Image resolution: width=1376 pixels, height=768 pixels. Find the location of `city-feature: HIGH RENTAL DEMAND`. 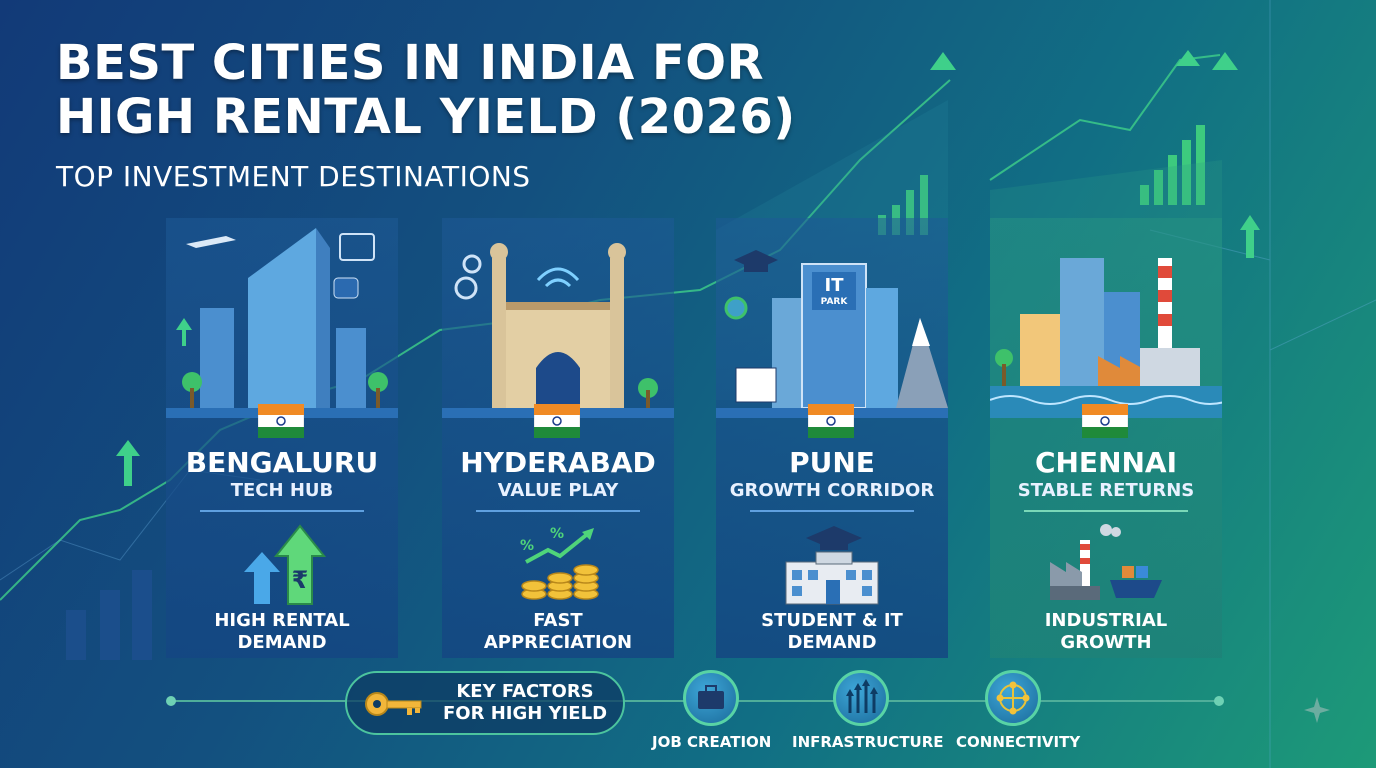

city-feature: HIGH RENTAL DEMAND is located at coordinates (282, 632).